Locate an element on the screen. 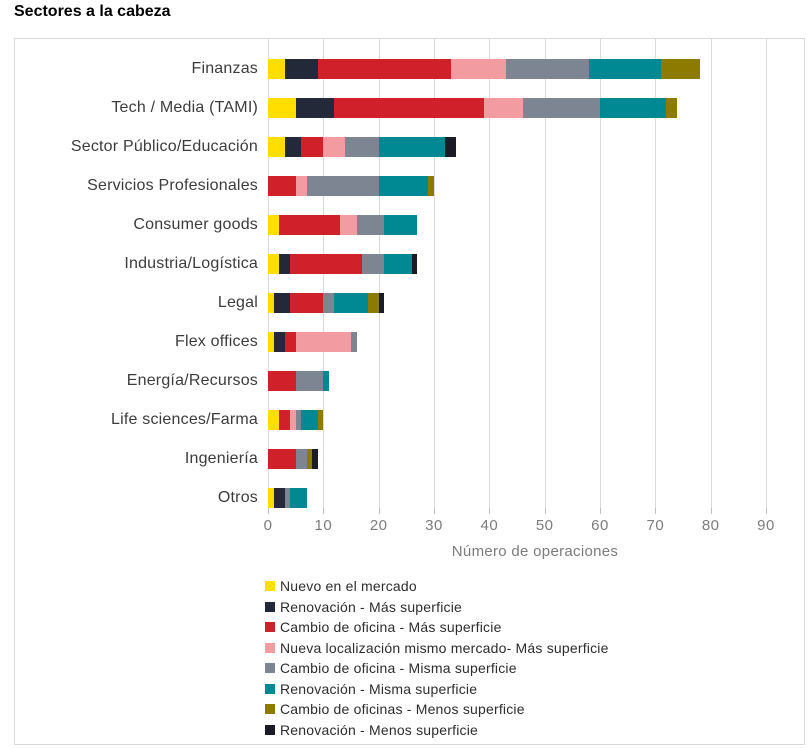 The width and height of the screenshot is (807, 748). legend-item: Cambio de oficinas - Menos superficie is located at coordinates (437, 709).